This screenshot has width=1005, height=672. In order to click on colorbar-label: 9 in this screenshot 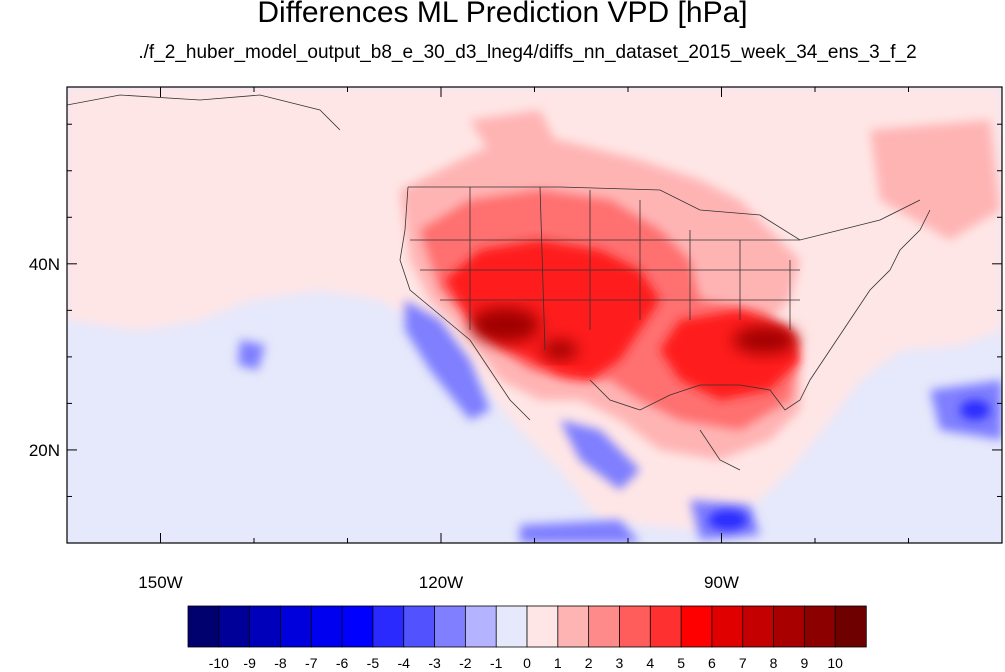, I will do `click(804, 663)`.